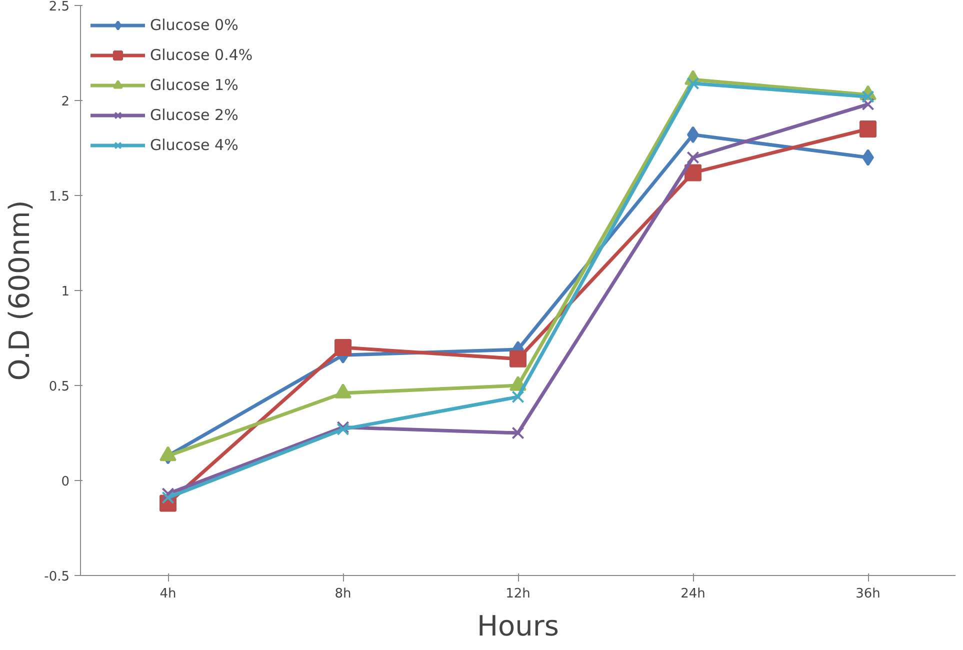 The image size is (963, 650). What do you see at coordinates (194, 25) in the screenshot?
I see `legend-label: Glucose 0%` at bounding box center [194, 25].